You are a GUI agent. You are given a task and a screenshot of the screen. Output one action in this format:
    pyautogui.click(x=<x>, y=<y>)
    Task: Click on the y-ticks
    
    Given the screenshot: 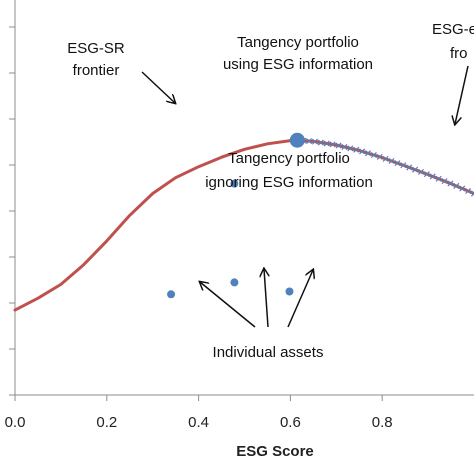 What is the action you would take?
    pyautogui.click(x=12, y=211)
    